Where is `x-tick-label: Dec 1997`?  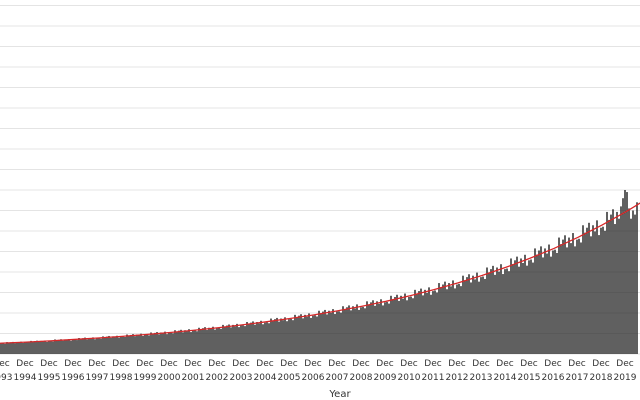
x-tick-label: Dec 1997 is located at coordinates (97, 371).